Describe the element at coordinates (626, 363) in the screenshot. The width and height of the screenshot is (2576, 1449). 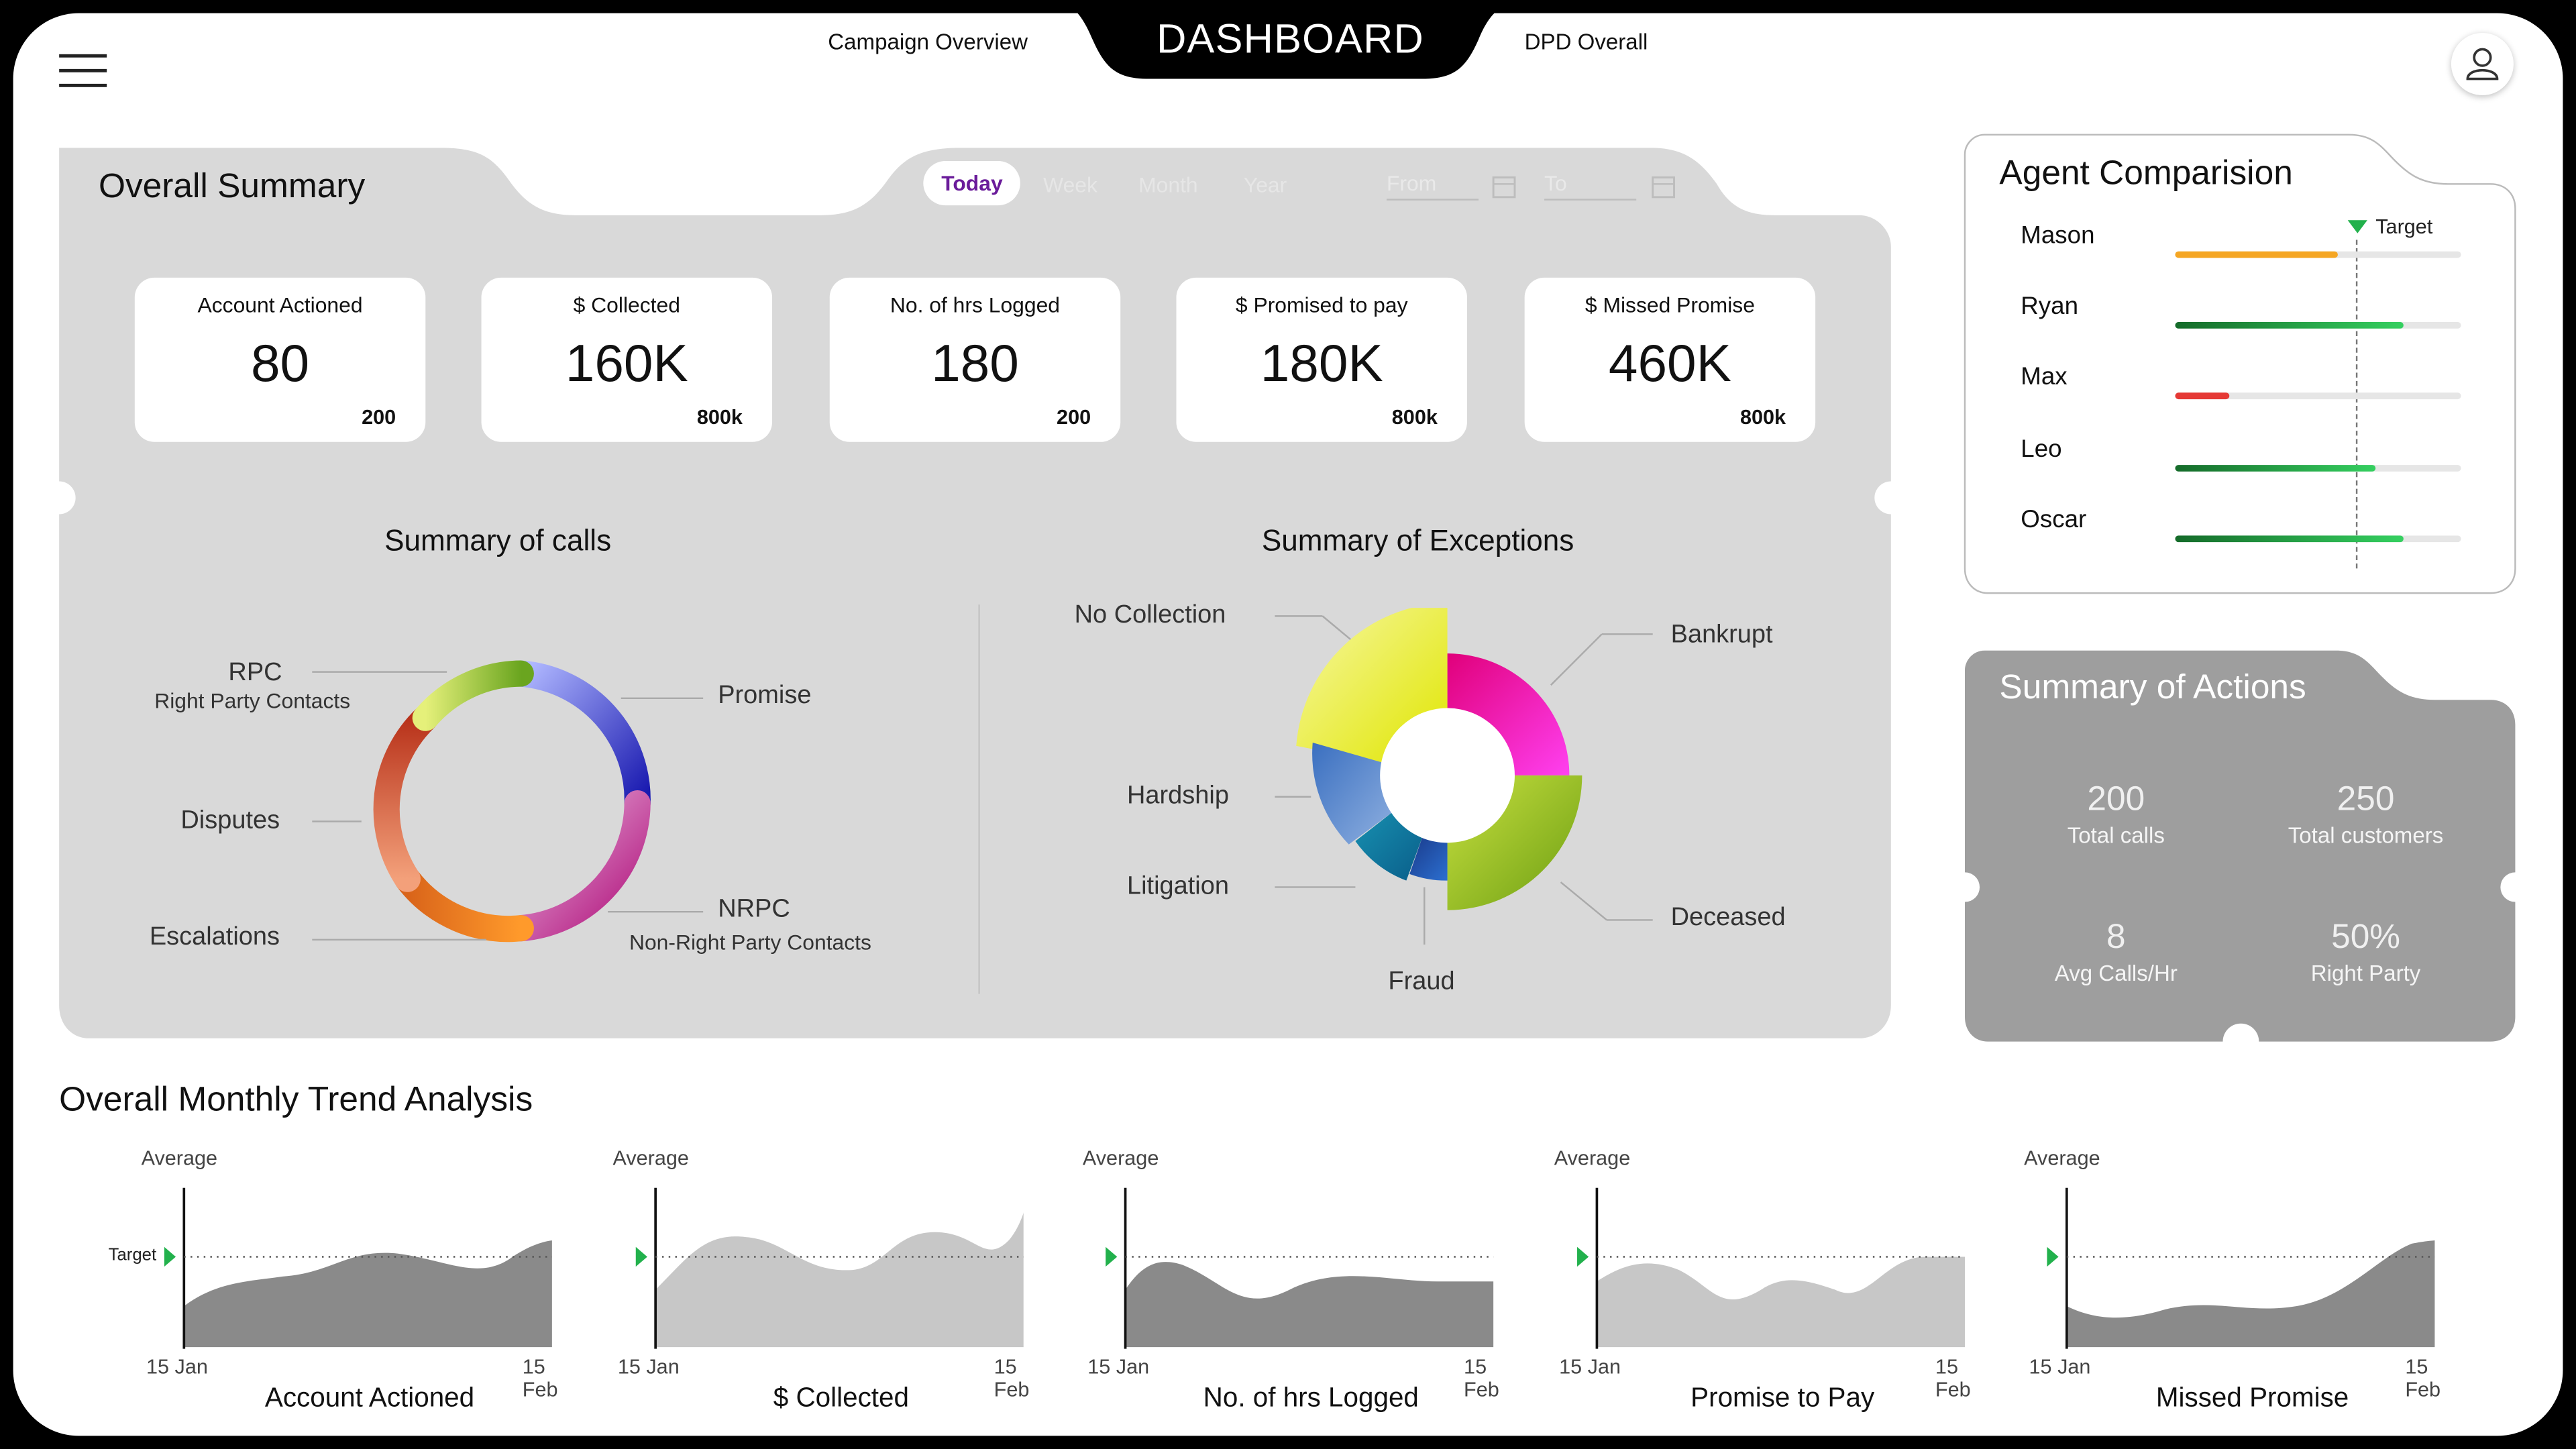
I see `kpi-value: 160K` at that location.